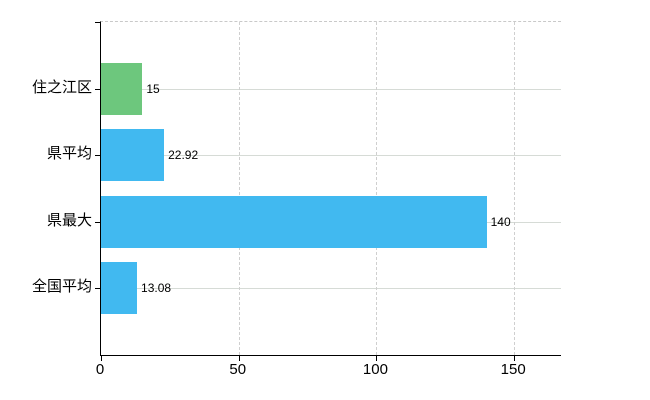  Describe the element at coordinates (513, 369) in the screenshot. I see `x-axis-tick-label: 150` at that location.